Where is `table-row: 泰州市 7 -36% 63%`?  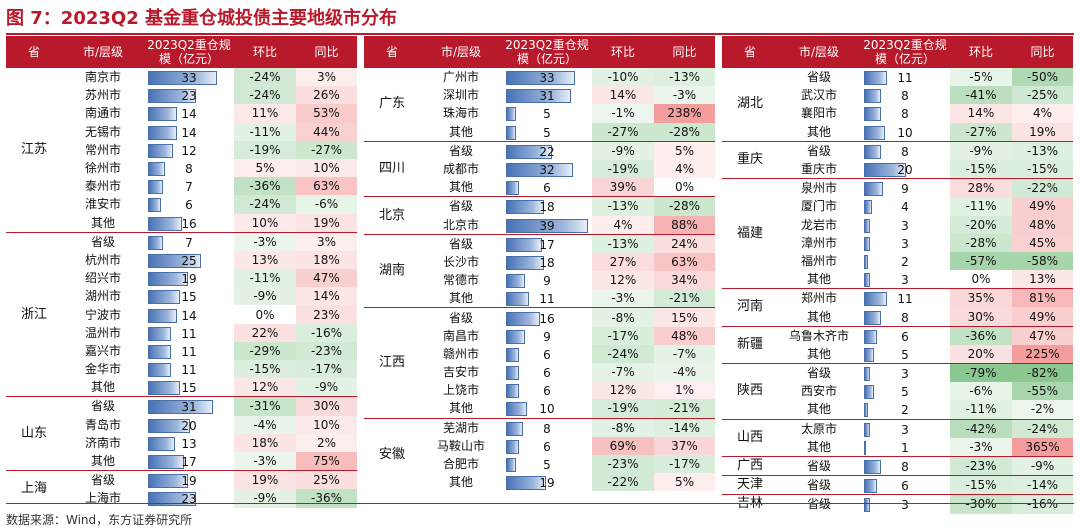
table-row: 泰州市 7 -36% 63% is located at coordinates (181, 186).